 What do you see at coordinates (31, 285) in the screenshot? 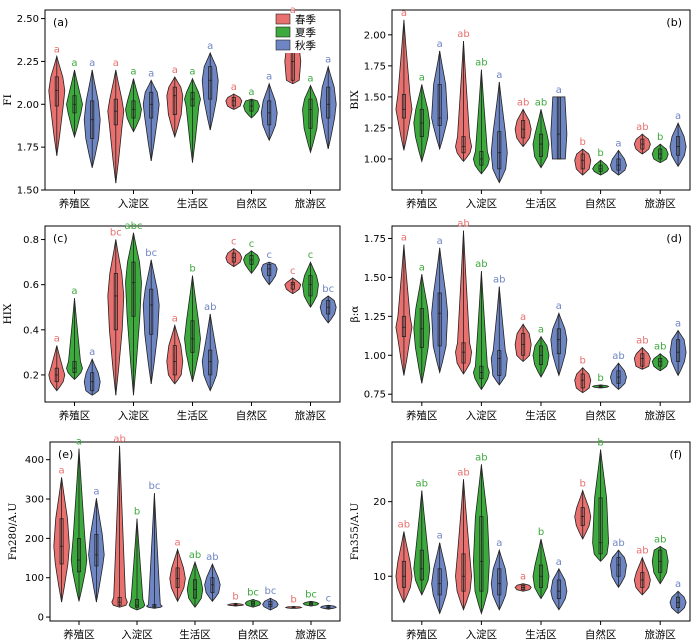
I see `y-tick-label: 0.6` at bounding box center [31, 285].